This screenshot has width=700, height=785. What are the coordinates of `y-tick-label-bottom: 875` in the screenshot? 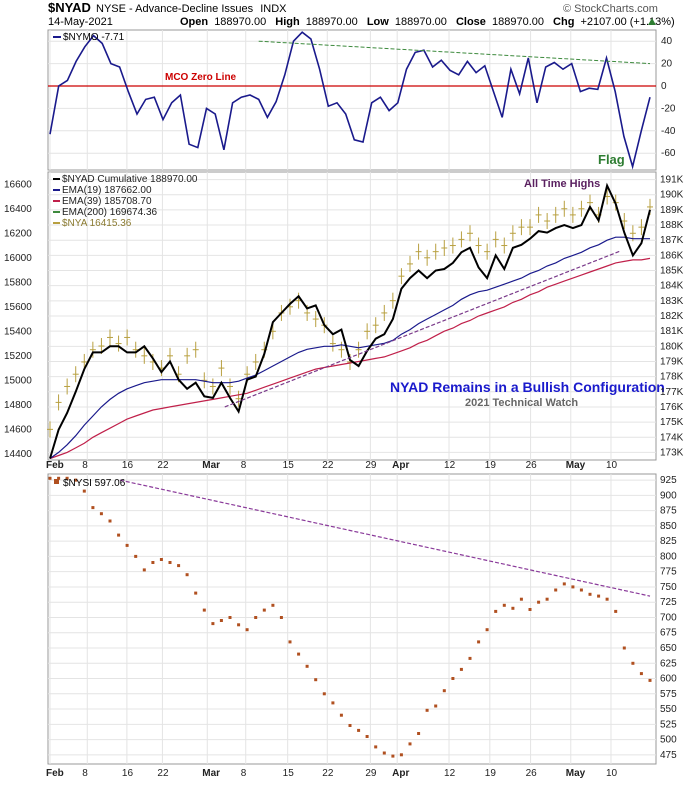 It's located at (668, 511).